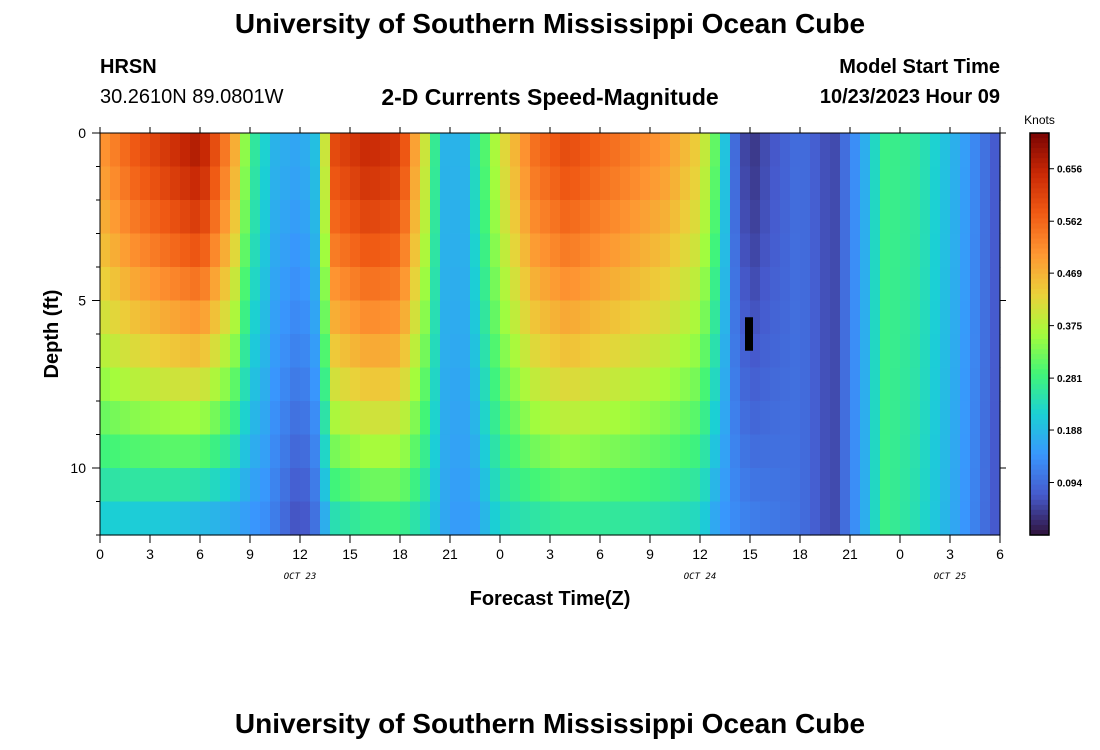 Image resolution: width=1100 pixels, height=750 pixels. I want to click on x-tick-label: 0, so click(100, 554).